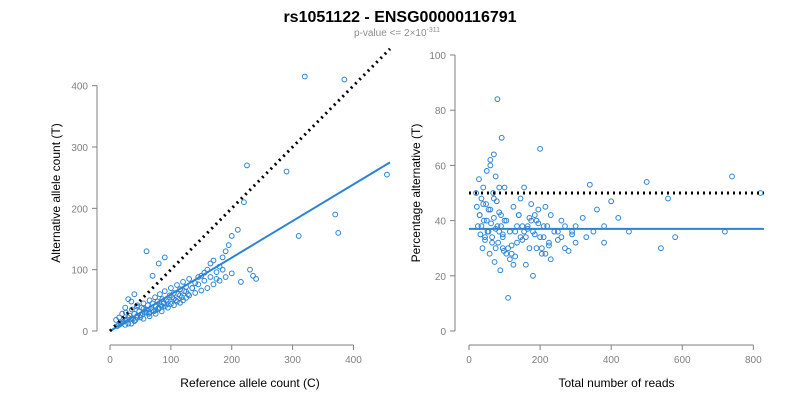  I want to click on y-tick-label: 0, so click(443, 332).